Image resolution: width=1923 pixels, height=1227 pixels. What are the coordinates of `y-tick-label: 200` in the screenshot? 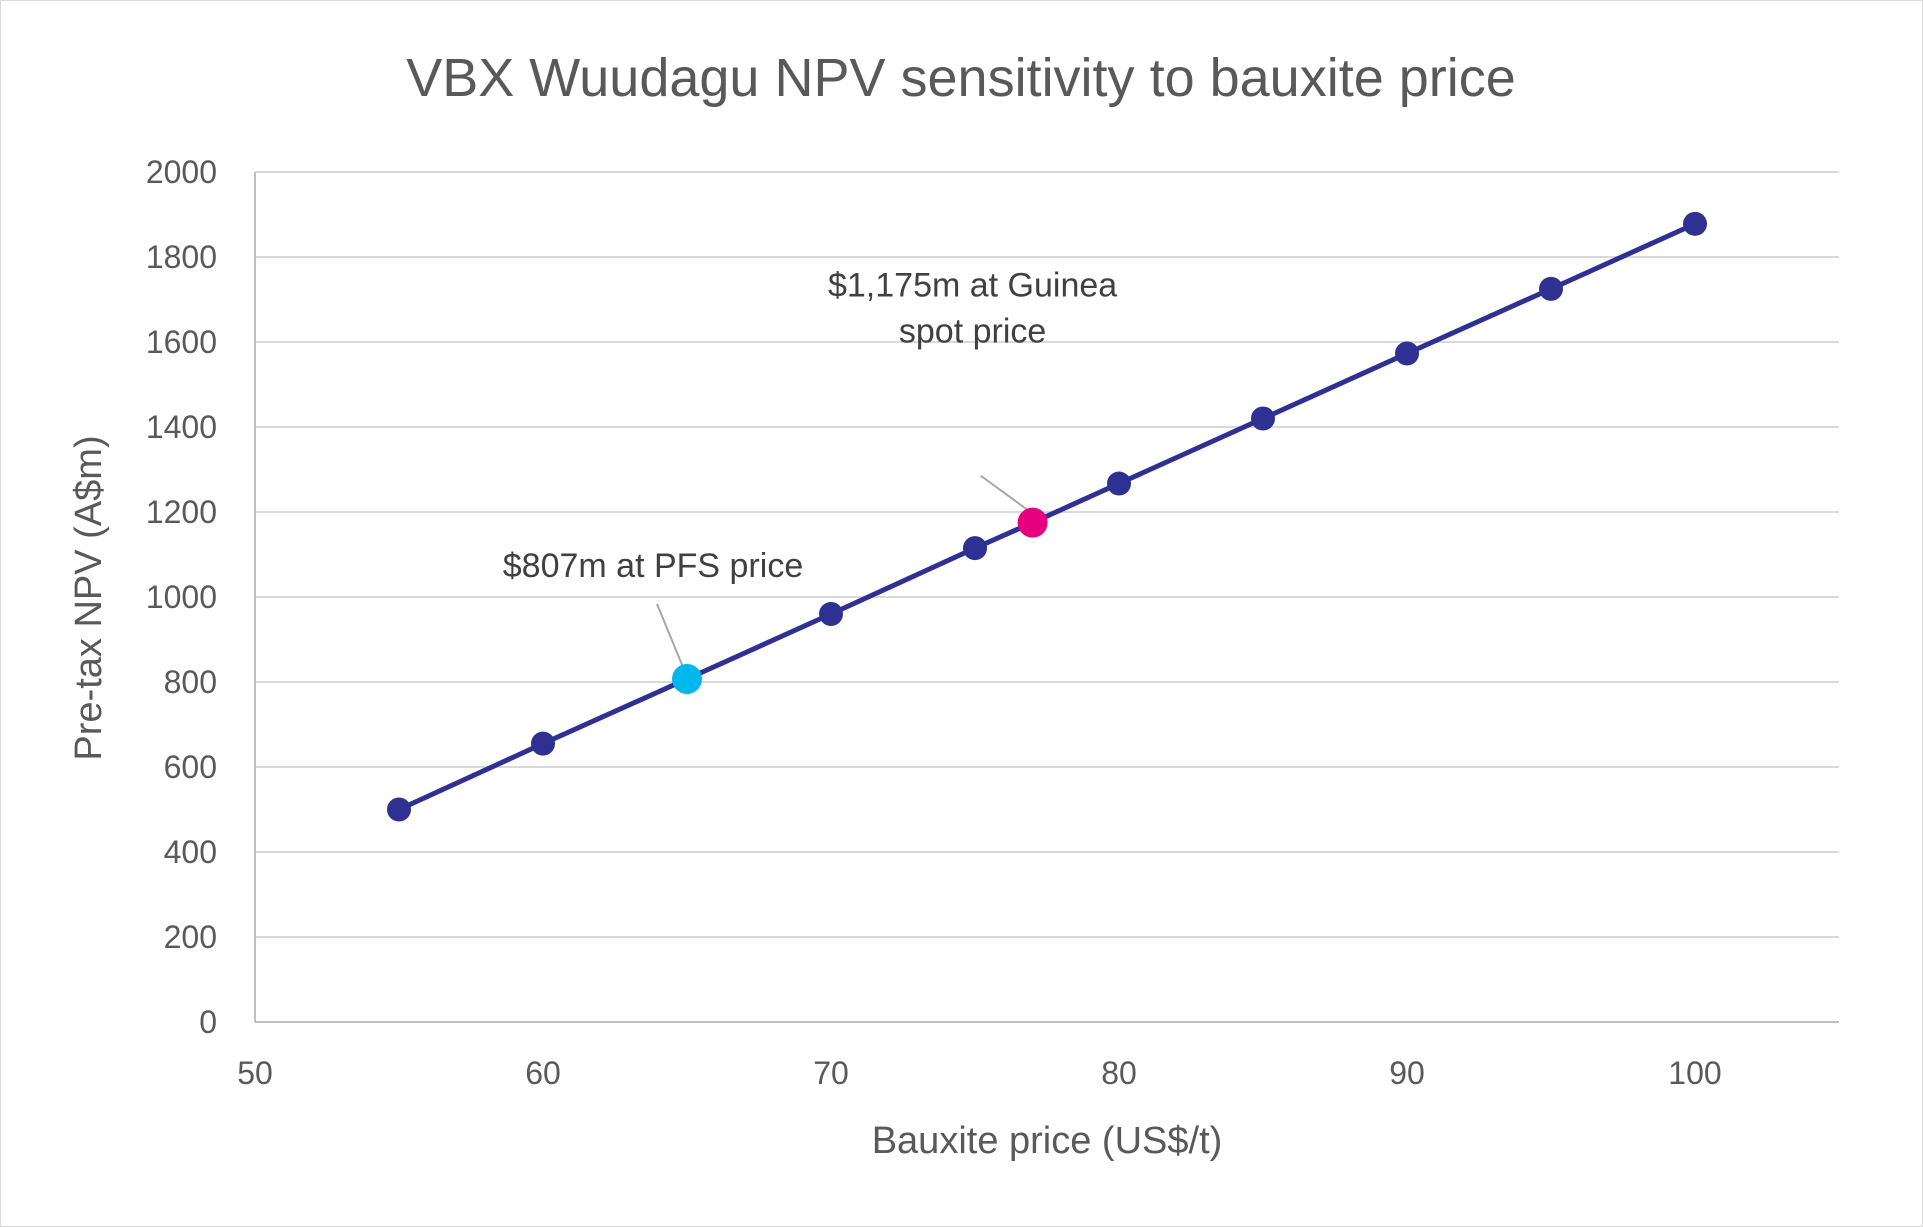 It's located at (190, 937).